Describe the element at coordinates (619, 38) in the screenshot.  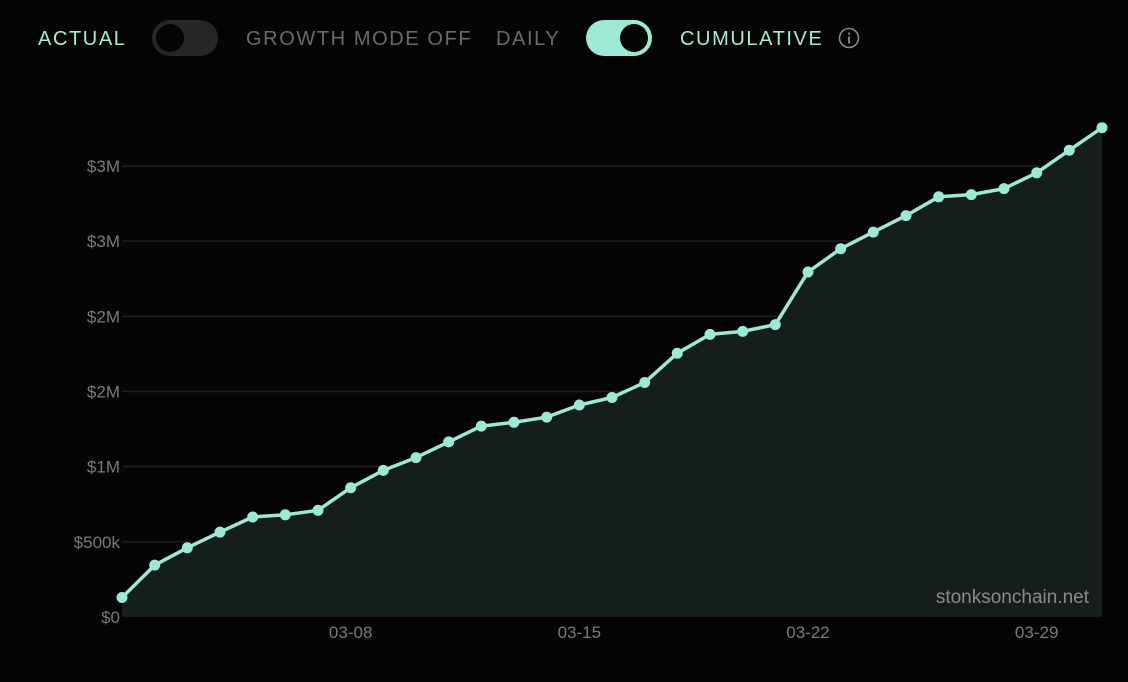
I see `cumulative-toggle` at that location.